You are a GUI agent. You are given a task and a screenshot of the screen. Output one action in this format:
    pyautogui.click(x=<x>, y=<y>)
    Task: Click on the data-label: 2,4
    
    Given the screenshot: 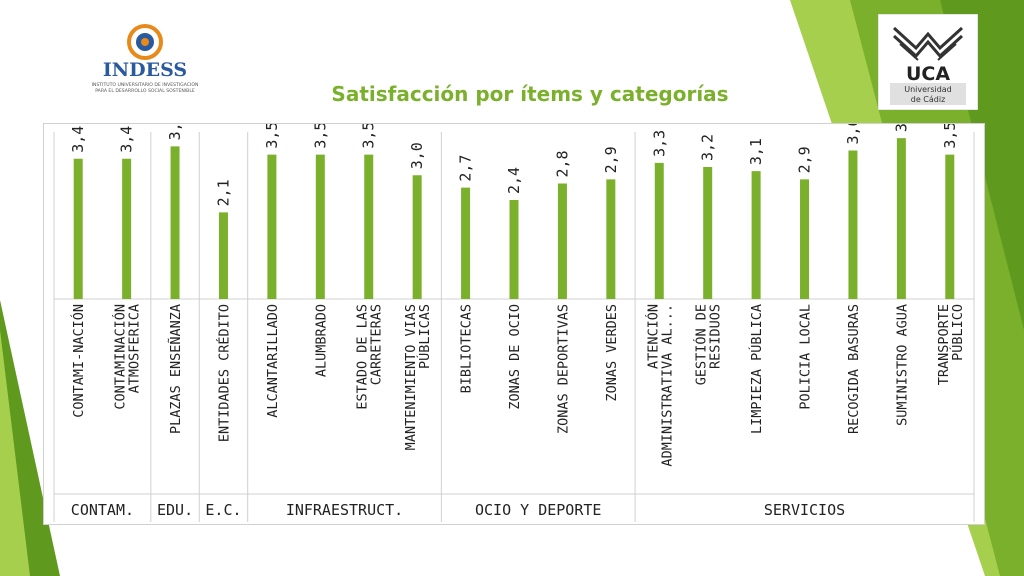 What is the action you would take?
    pyautogui.click(x=514, y=180)
    